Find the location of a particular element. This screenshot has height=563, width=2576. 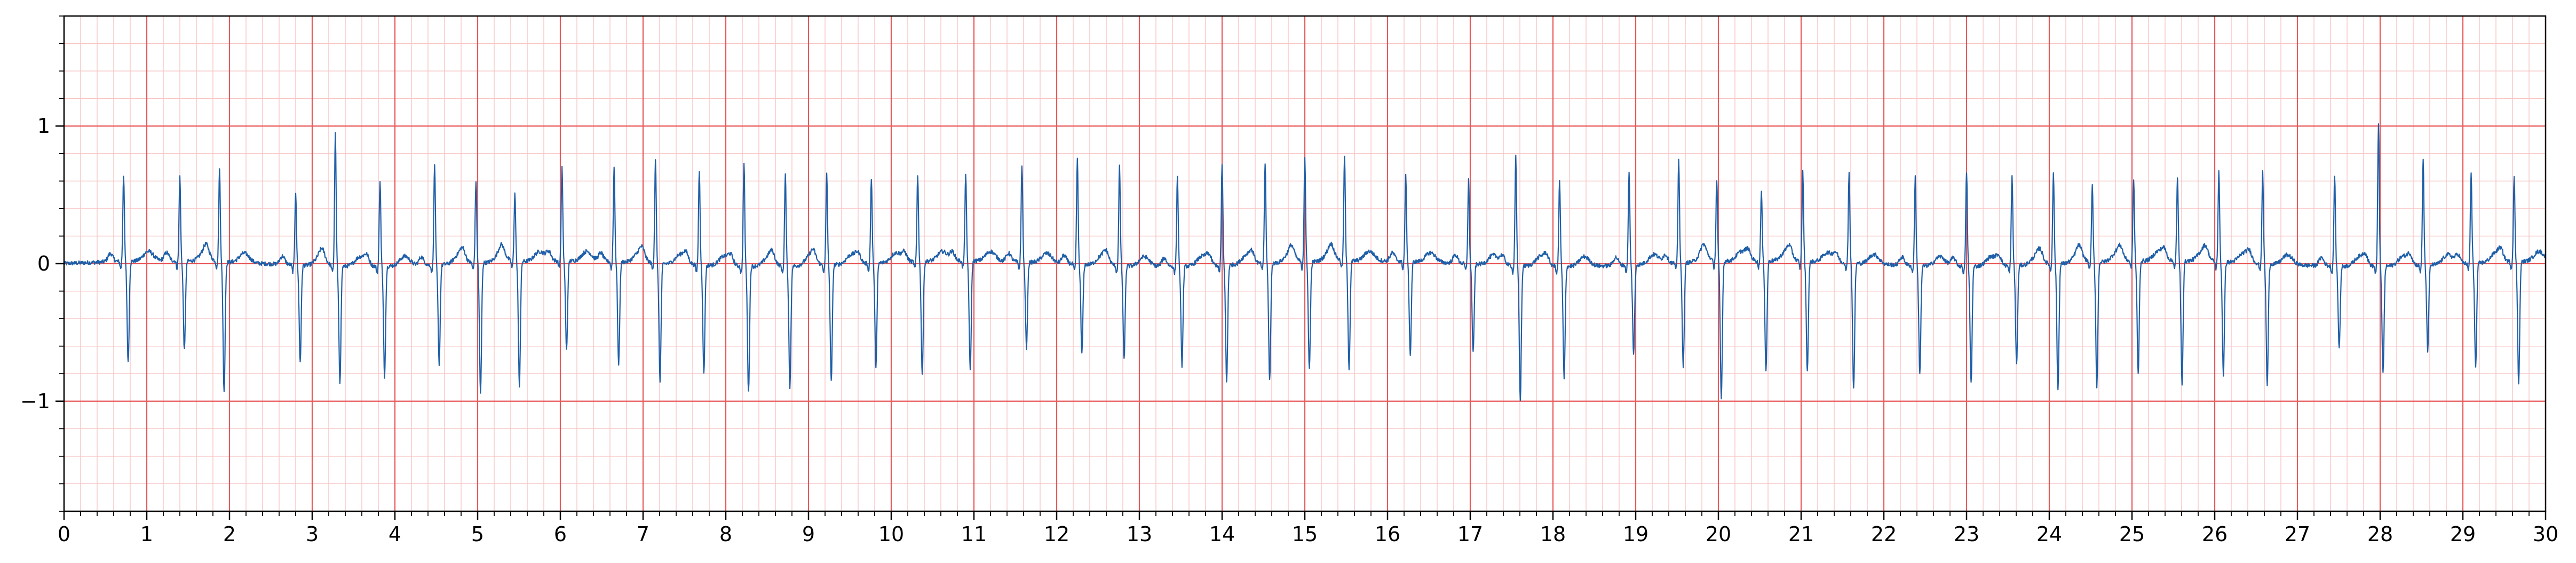

x-tick-label: 0 is located at coordinates (64, 534).